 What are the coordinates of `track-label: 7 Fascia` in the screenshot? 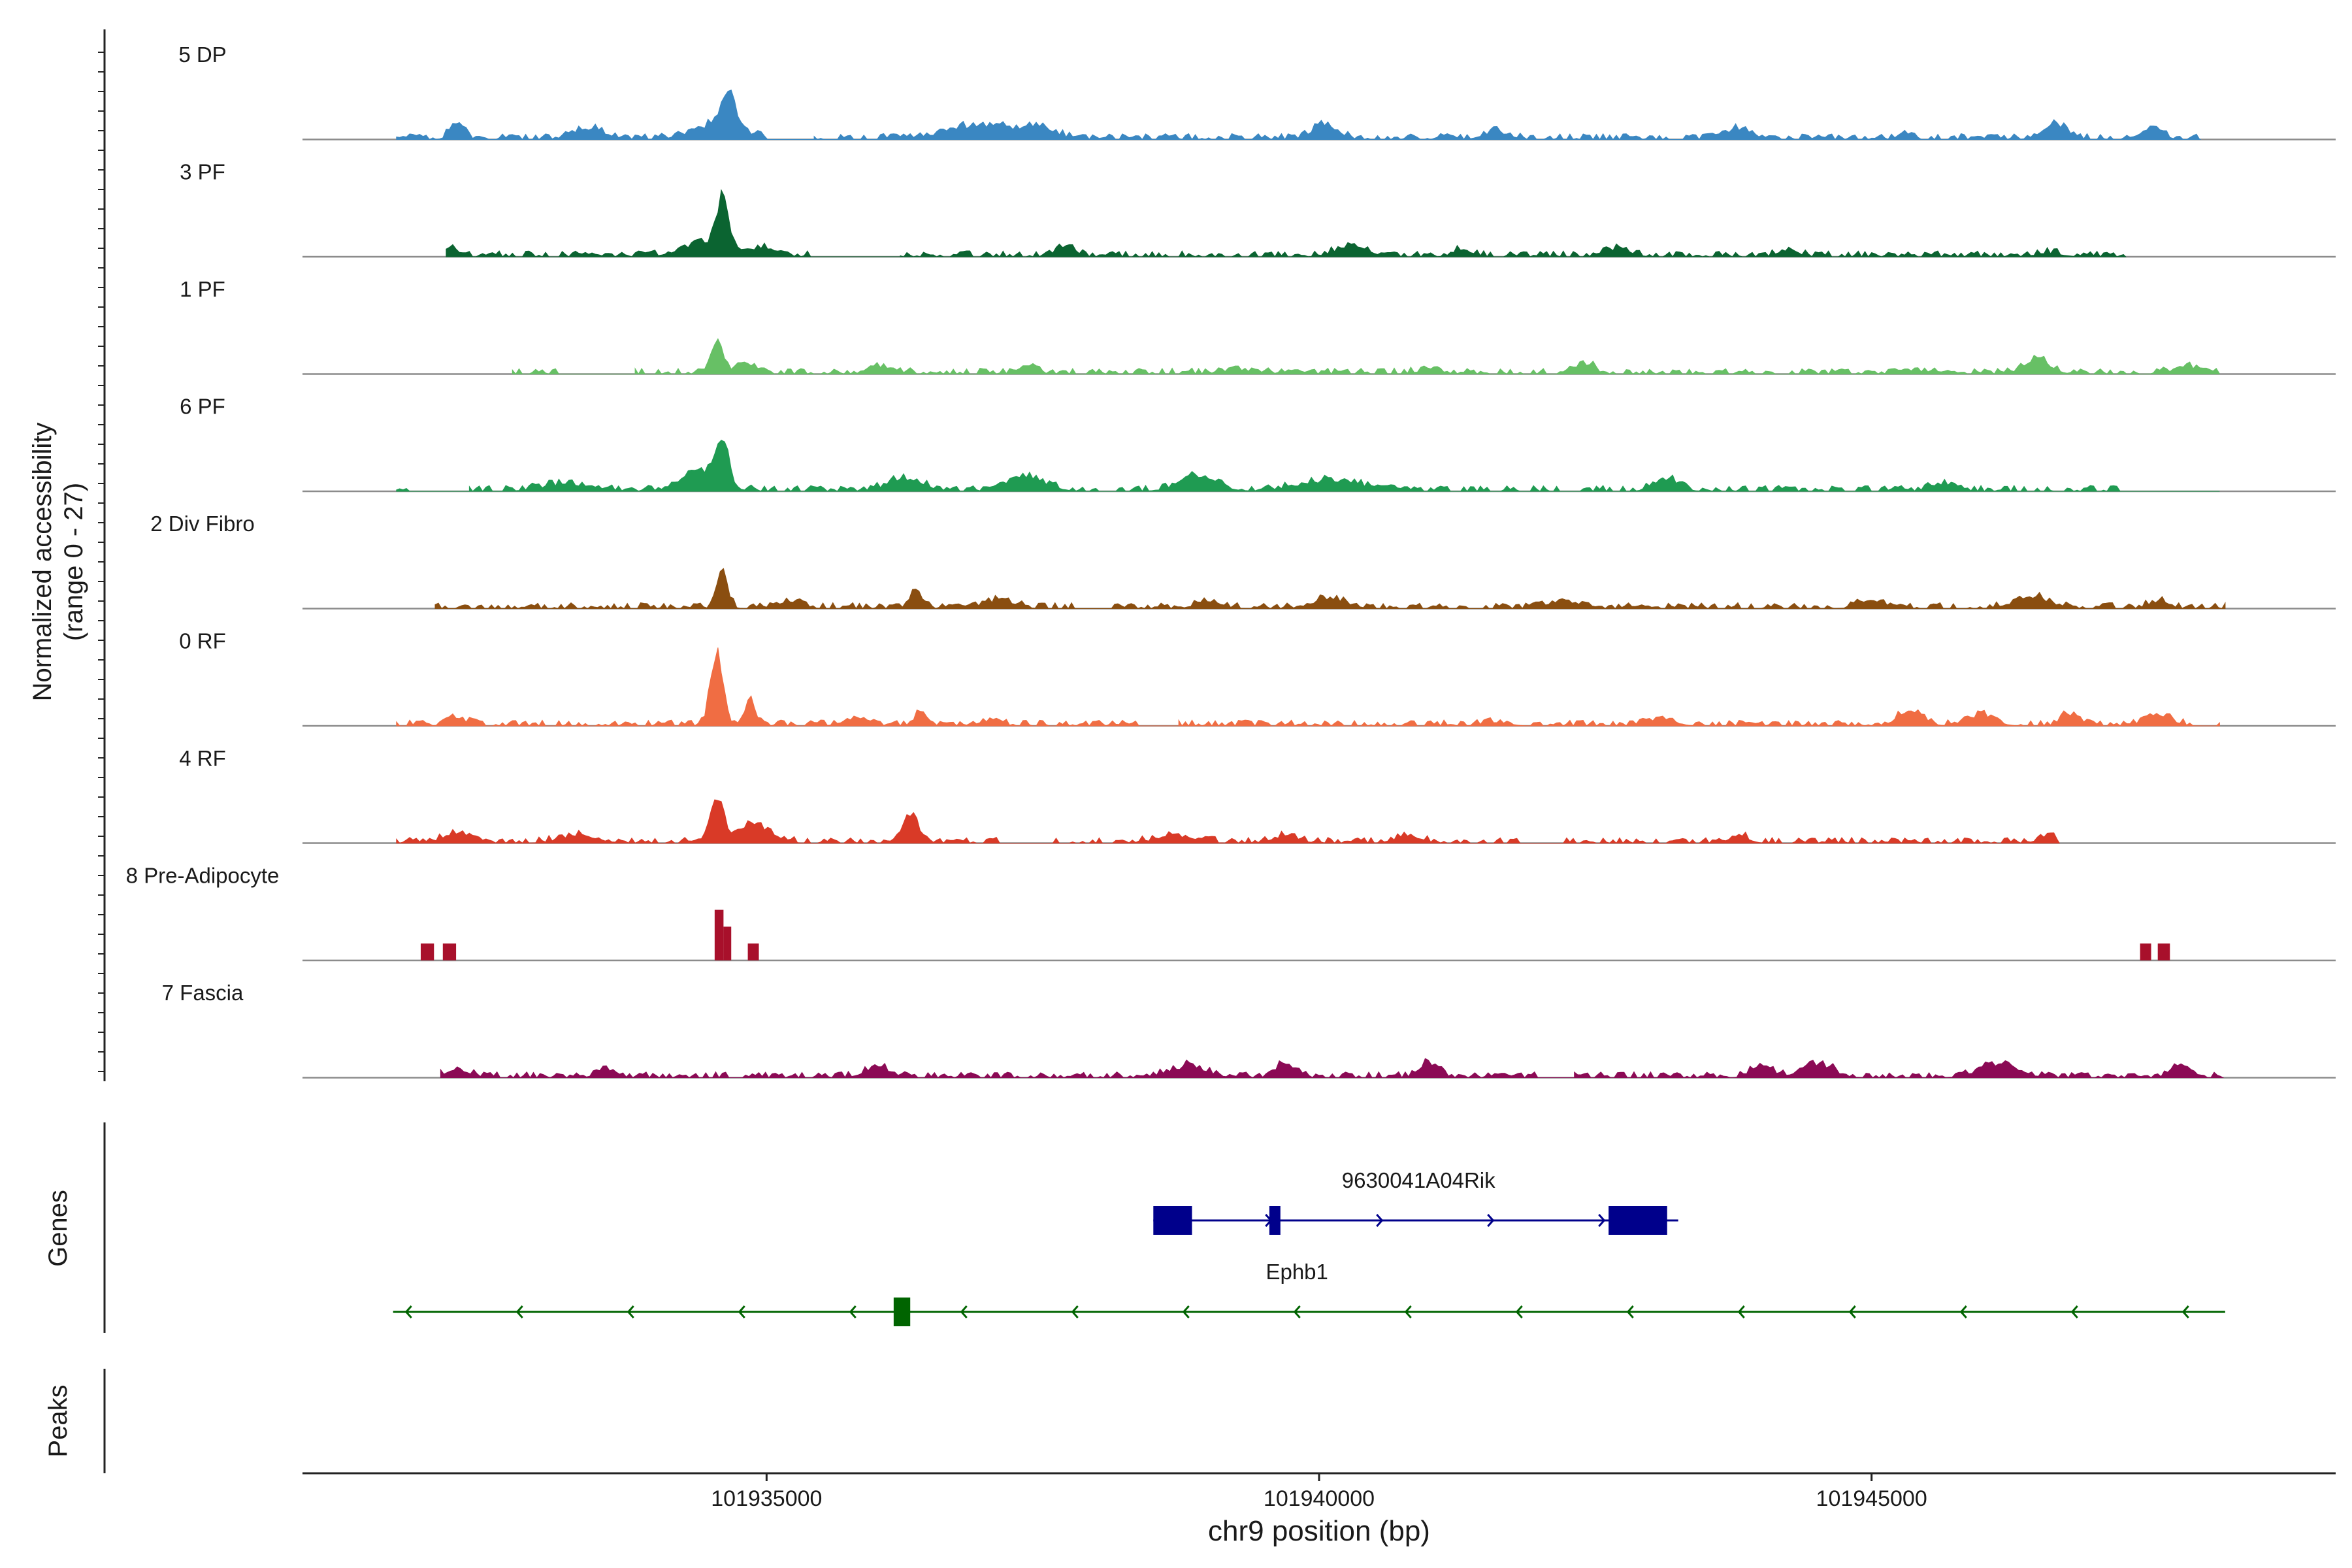 It's located at (203, 993).